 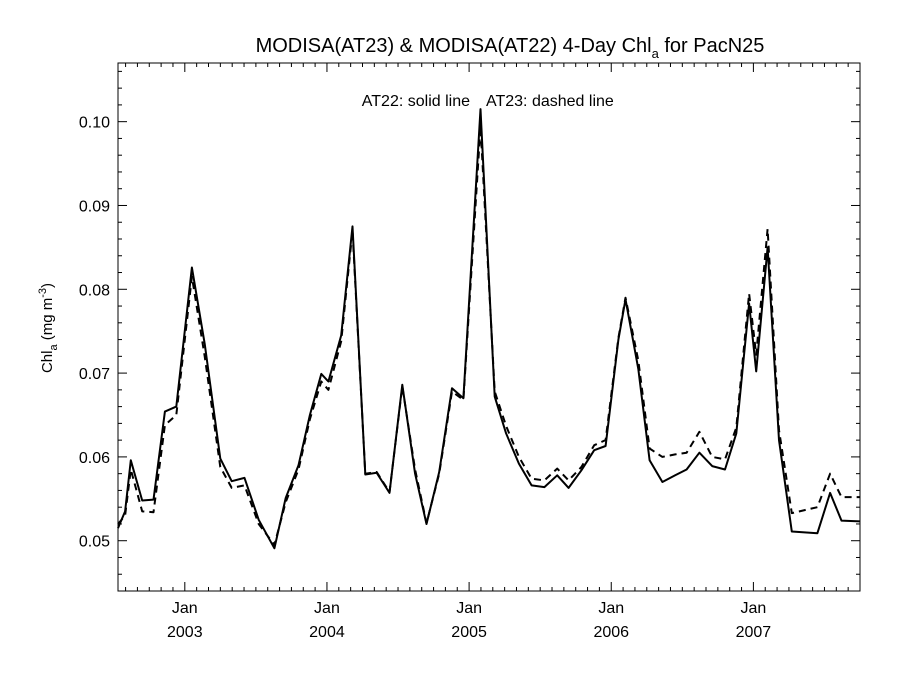 I want to click on y-tick-label: 0.09, so click(x=94, y=206).